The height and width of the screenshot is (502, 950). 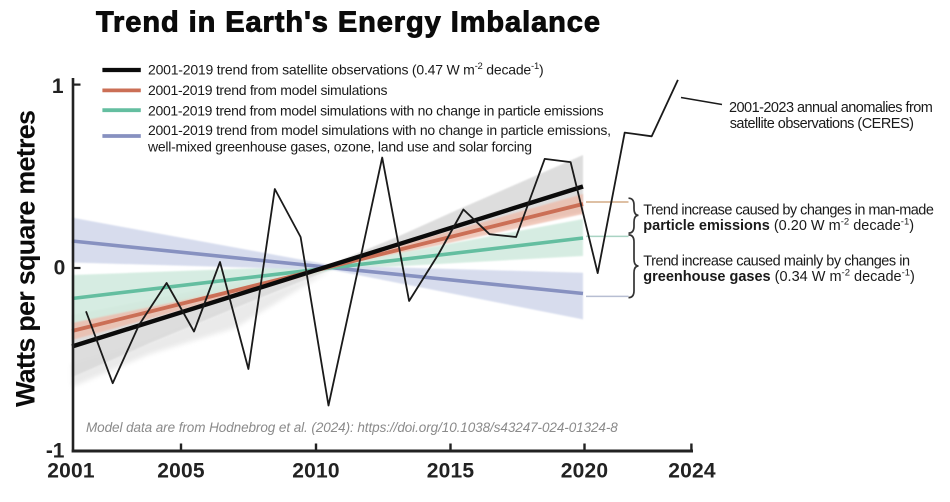 What do you see at coordinates (779, 277) in the screenshot?
I see `svg-text:greenhouse gases (0.34 W m-2 d: greenhouse gases (0.34 W m-2 decade-1)` at bounding box center [779, 277].